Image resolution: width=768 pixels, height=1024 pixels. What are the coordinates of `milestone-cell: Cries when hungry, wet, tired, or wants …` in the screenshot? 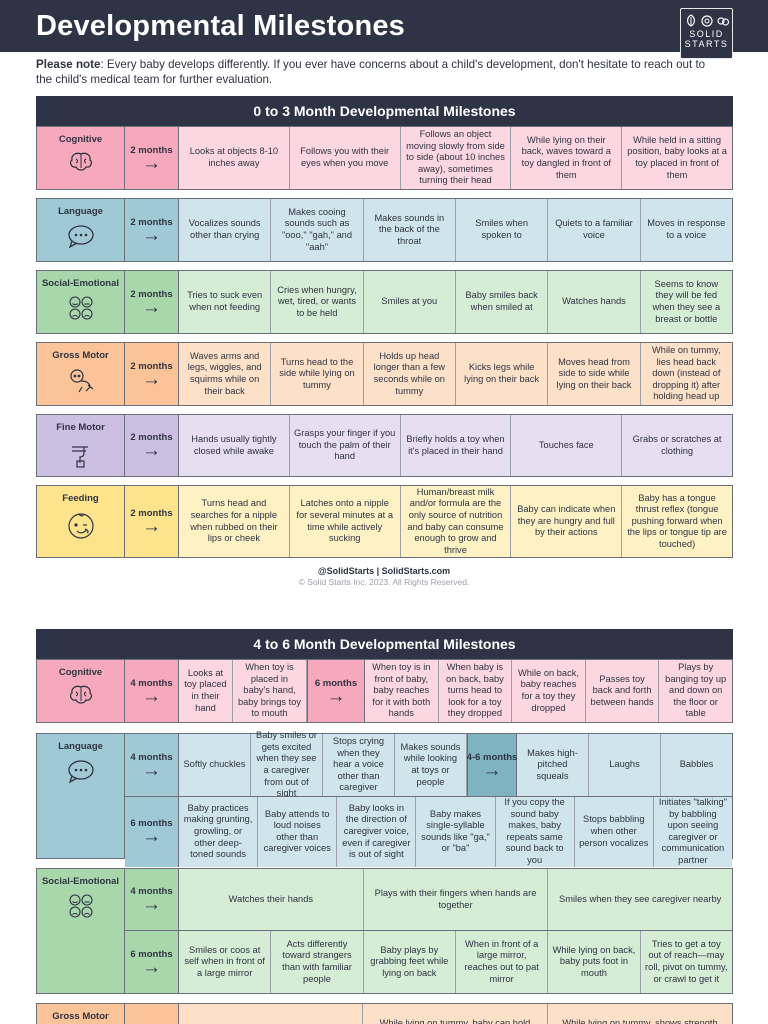 It's located at (317, 302).